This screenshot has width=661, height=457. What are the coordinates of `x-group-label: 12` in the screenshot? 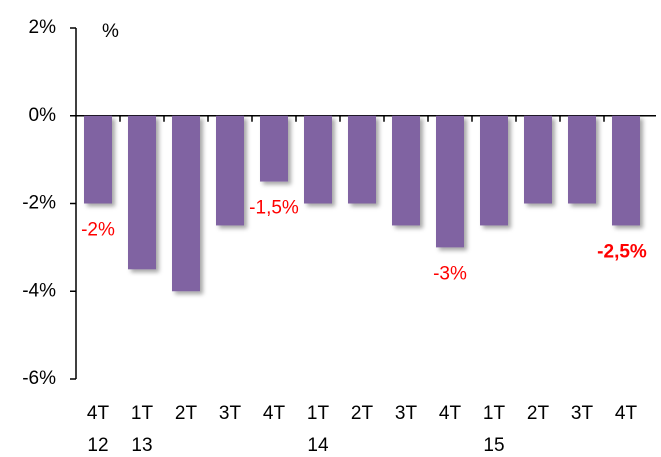 It's located at (97, 445).